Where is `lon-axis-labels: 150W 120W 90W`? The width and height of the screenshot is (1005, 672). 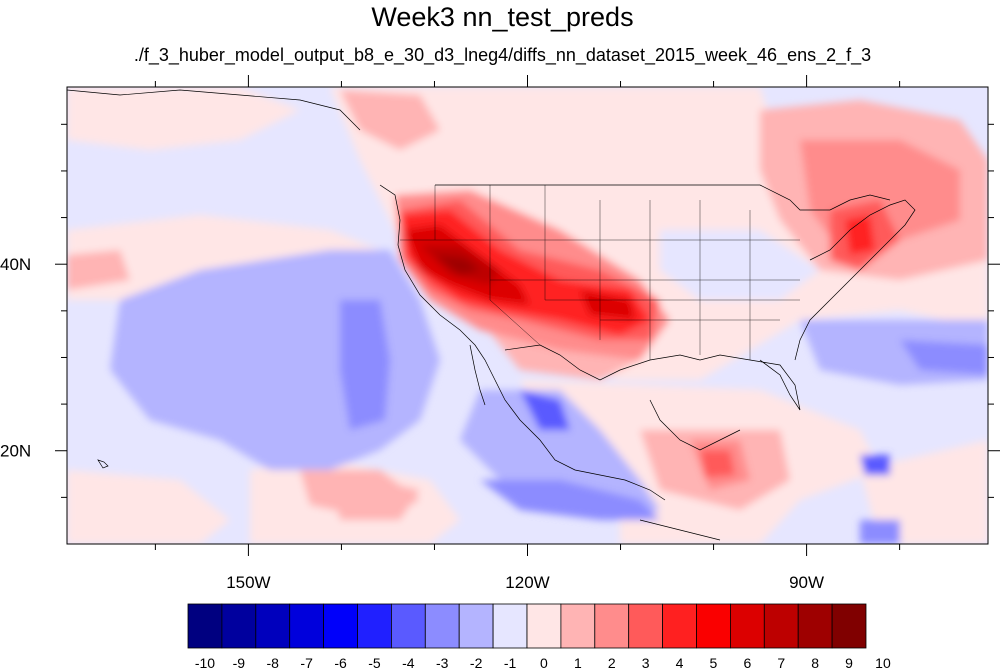
lon-axis-labels: 150W 120W 90W is located at coordinates (525, 582).